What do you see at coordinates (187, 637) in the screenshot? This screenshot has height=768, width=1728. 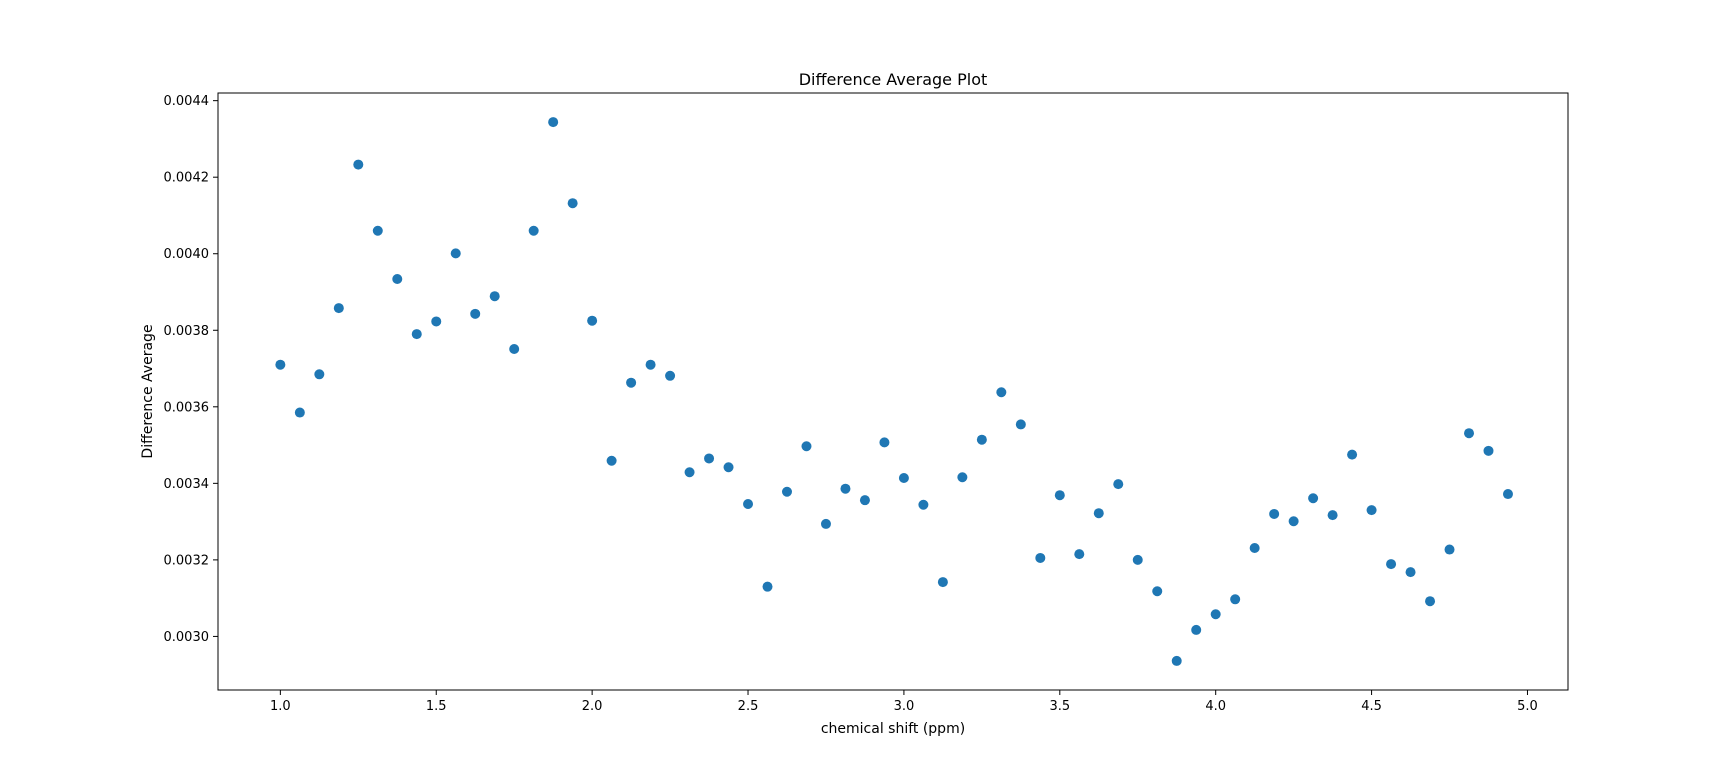 I see `y-tick-label: 0.0030` at bounding box center [187, 637].